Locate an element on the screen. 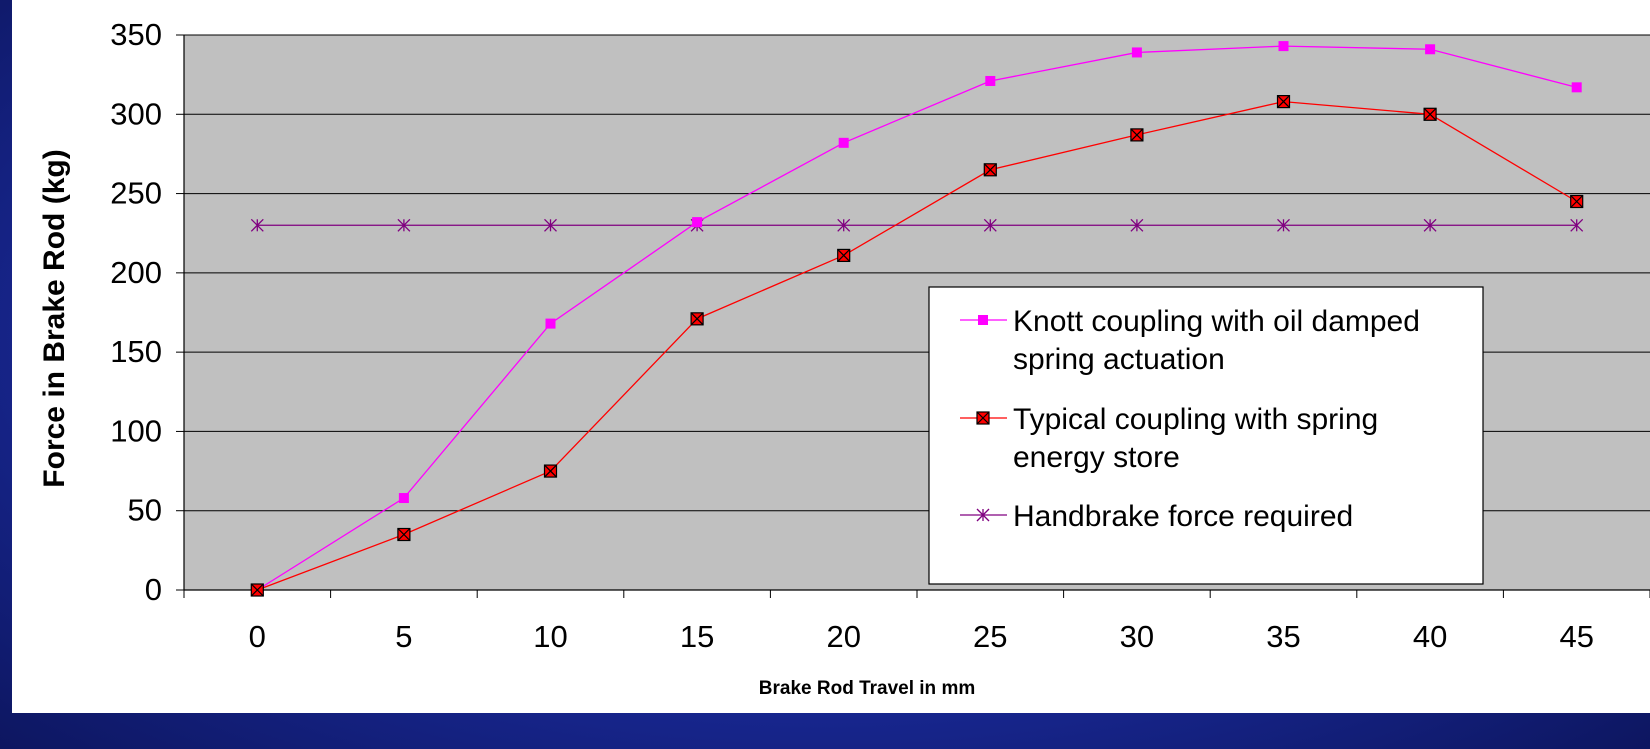  y-axis-title: Force in Brake Rod (kg) is located at coordinates (54, 318).